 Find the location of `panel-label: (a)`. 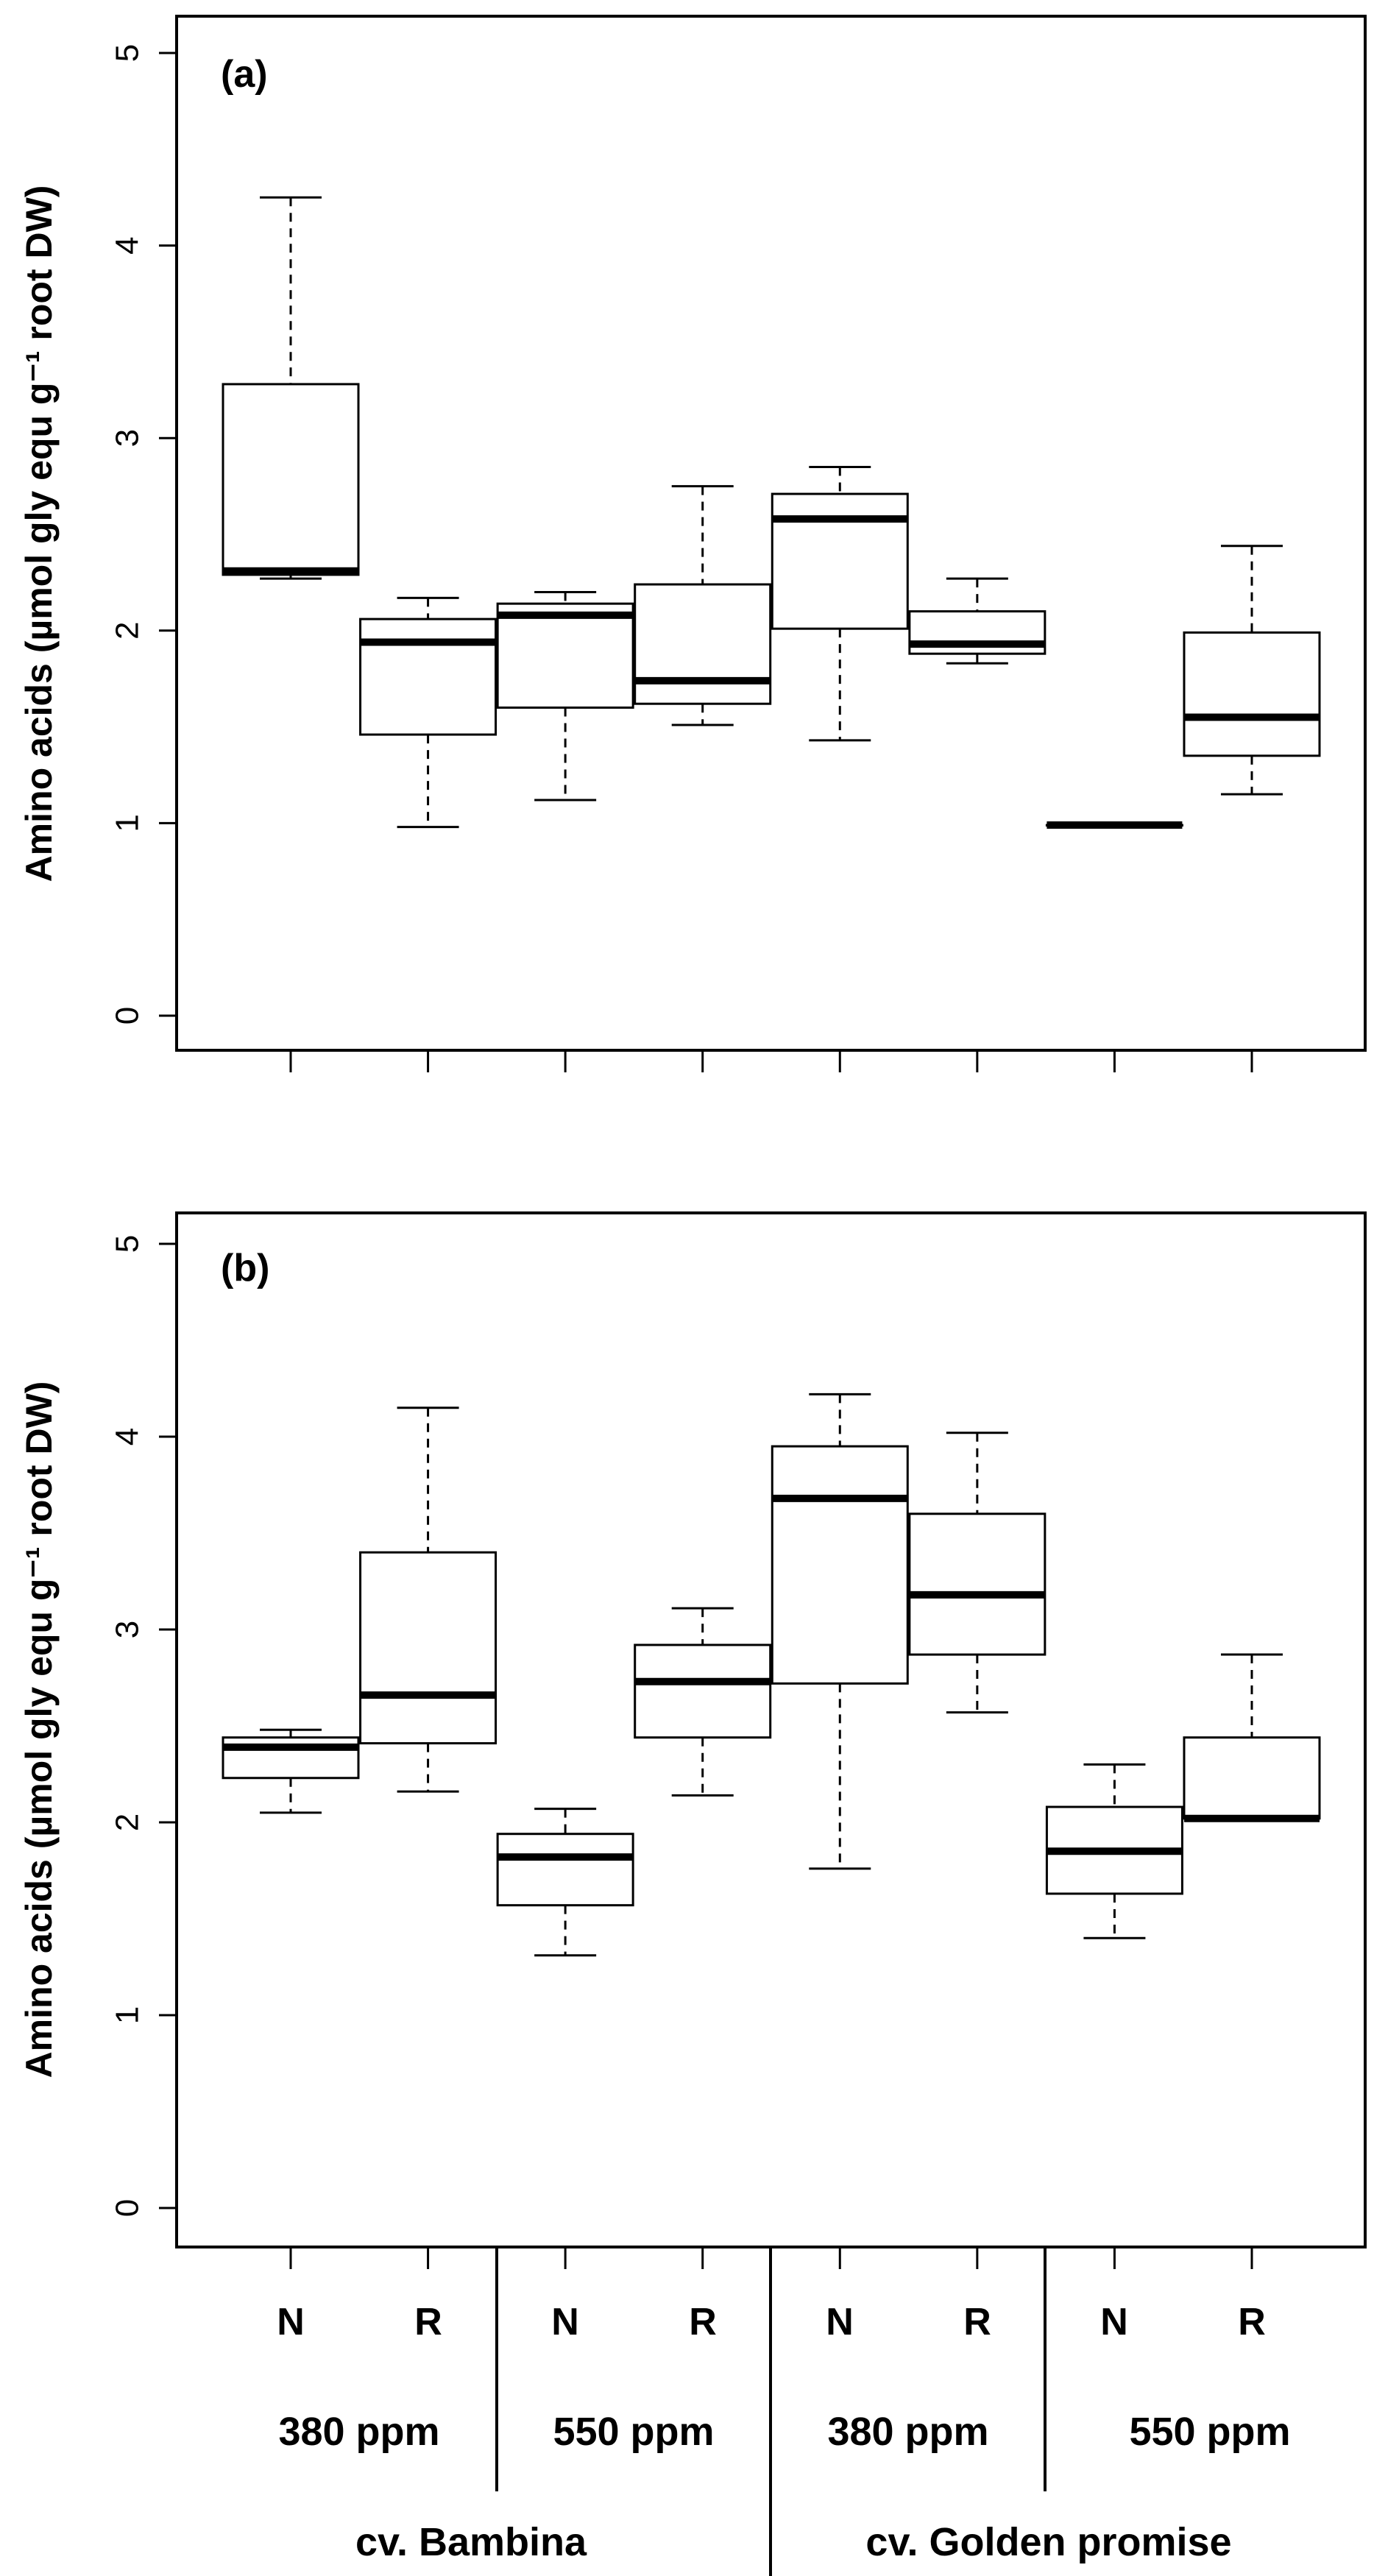

panel-label: (a) is located at coordinates (245, 74).